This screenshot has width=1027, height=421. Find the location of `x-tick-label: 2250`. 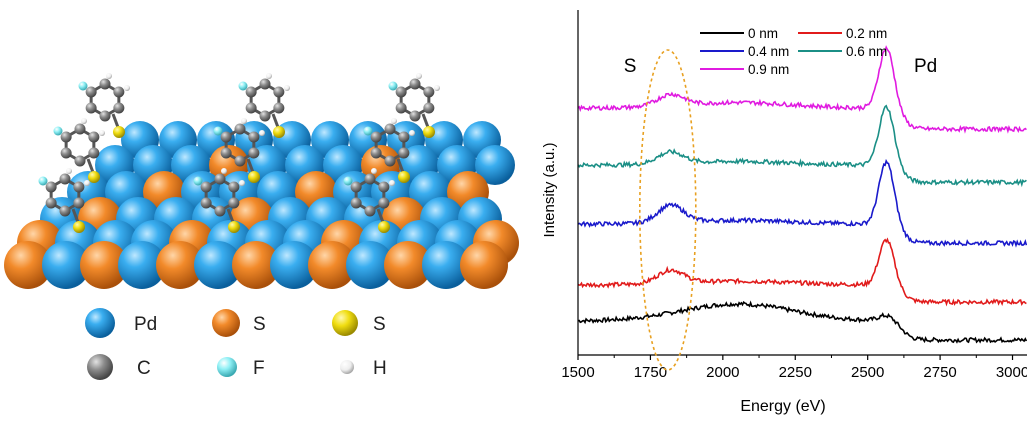

x-tick-label: 2250 is located at coordinates (795, 372).